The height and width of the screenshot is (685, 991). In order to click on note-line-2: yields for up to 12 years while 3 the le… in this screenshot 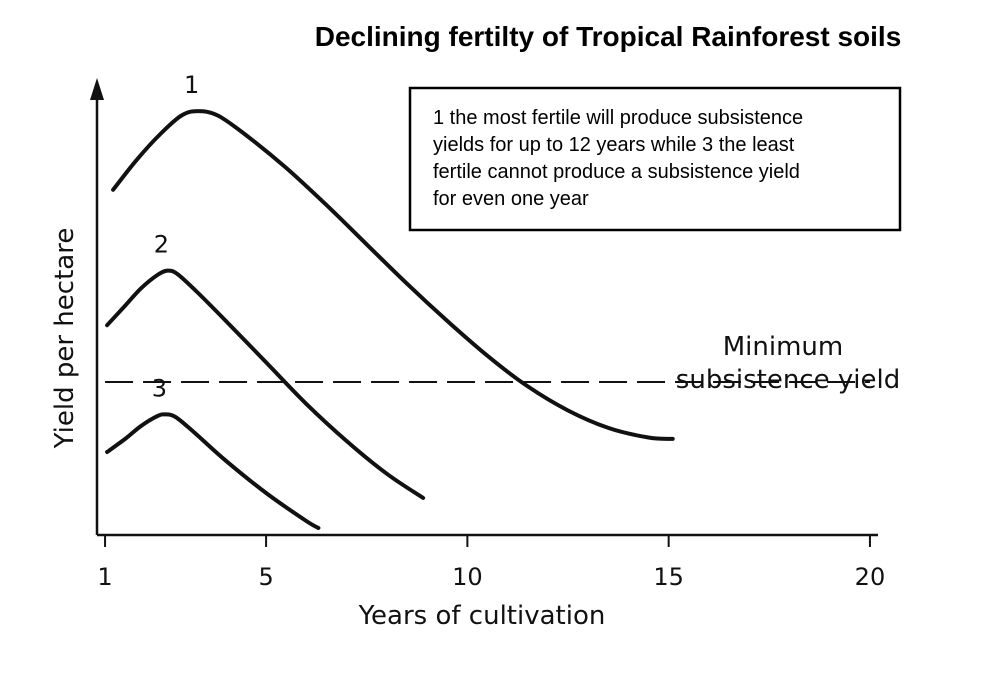, I will do `click(614, 145)`.